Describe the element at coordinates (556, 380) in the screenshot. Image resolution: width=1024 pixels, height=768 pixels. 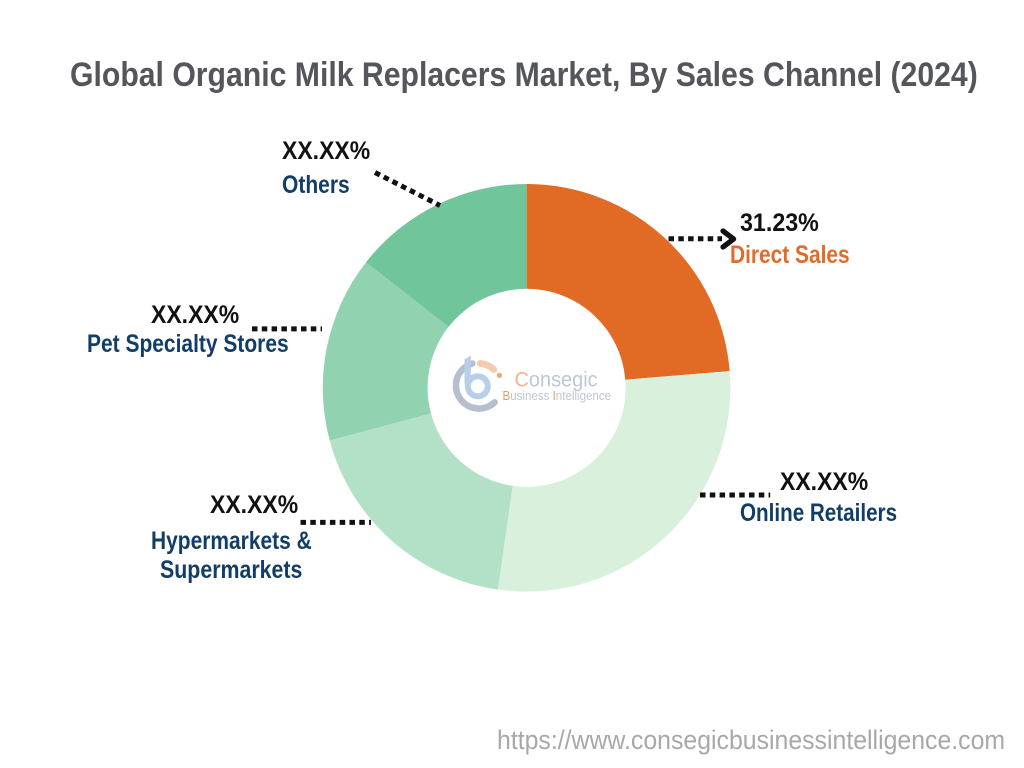
I see `svg-text: Consegic` at that location.